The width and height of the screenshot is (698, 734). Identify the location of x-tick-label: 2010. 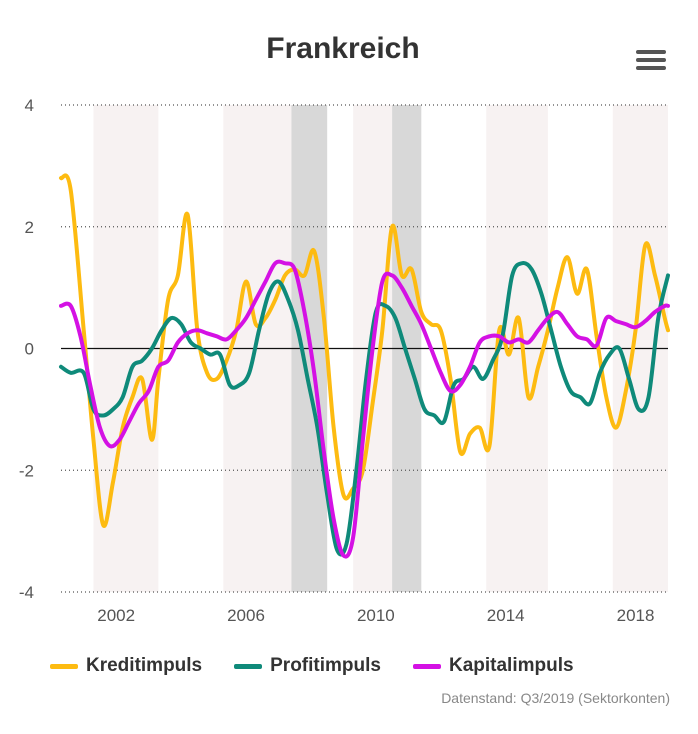
(376, 615).